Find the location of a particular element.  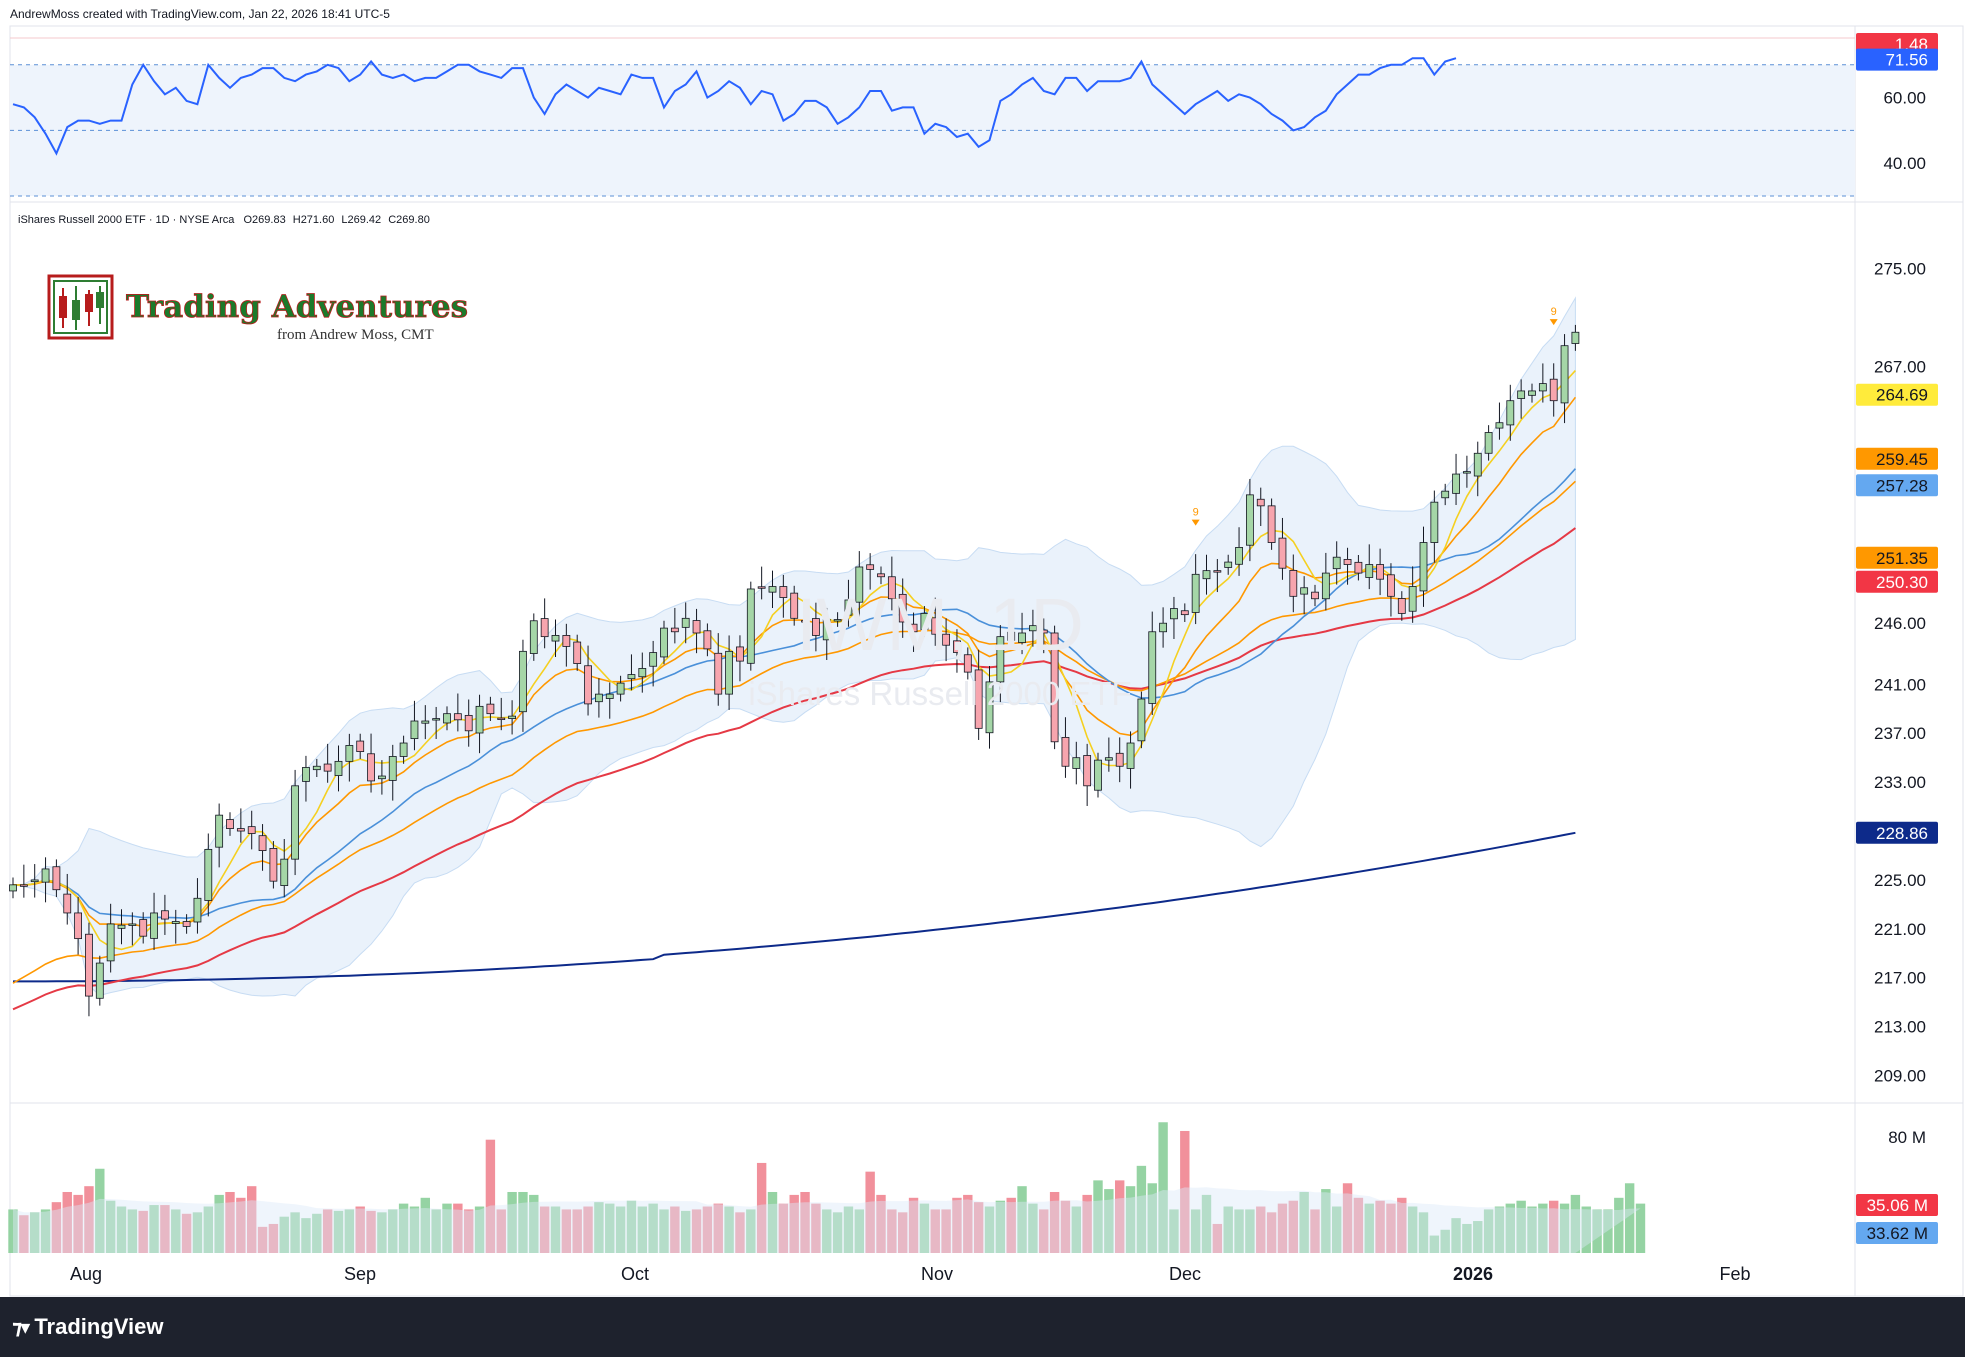

price-value-badge: 228.86 is located at coordinates (1897, 832).